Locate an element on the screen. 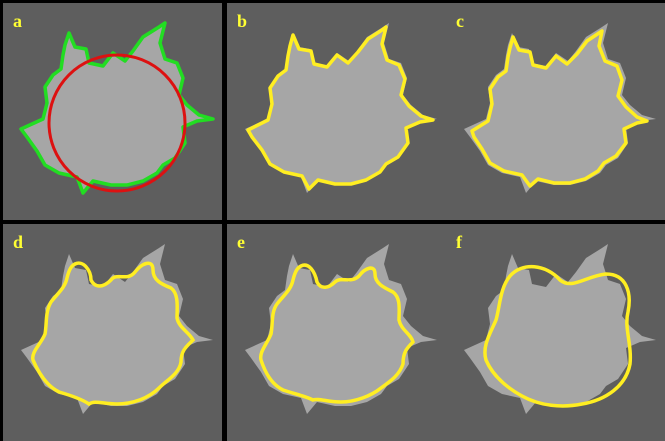  panel-label-a: a is located at coordinates (17, 21).